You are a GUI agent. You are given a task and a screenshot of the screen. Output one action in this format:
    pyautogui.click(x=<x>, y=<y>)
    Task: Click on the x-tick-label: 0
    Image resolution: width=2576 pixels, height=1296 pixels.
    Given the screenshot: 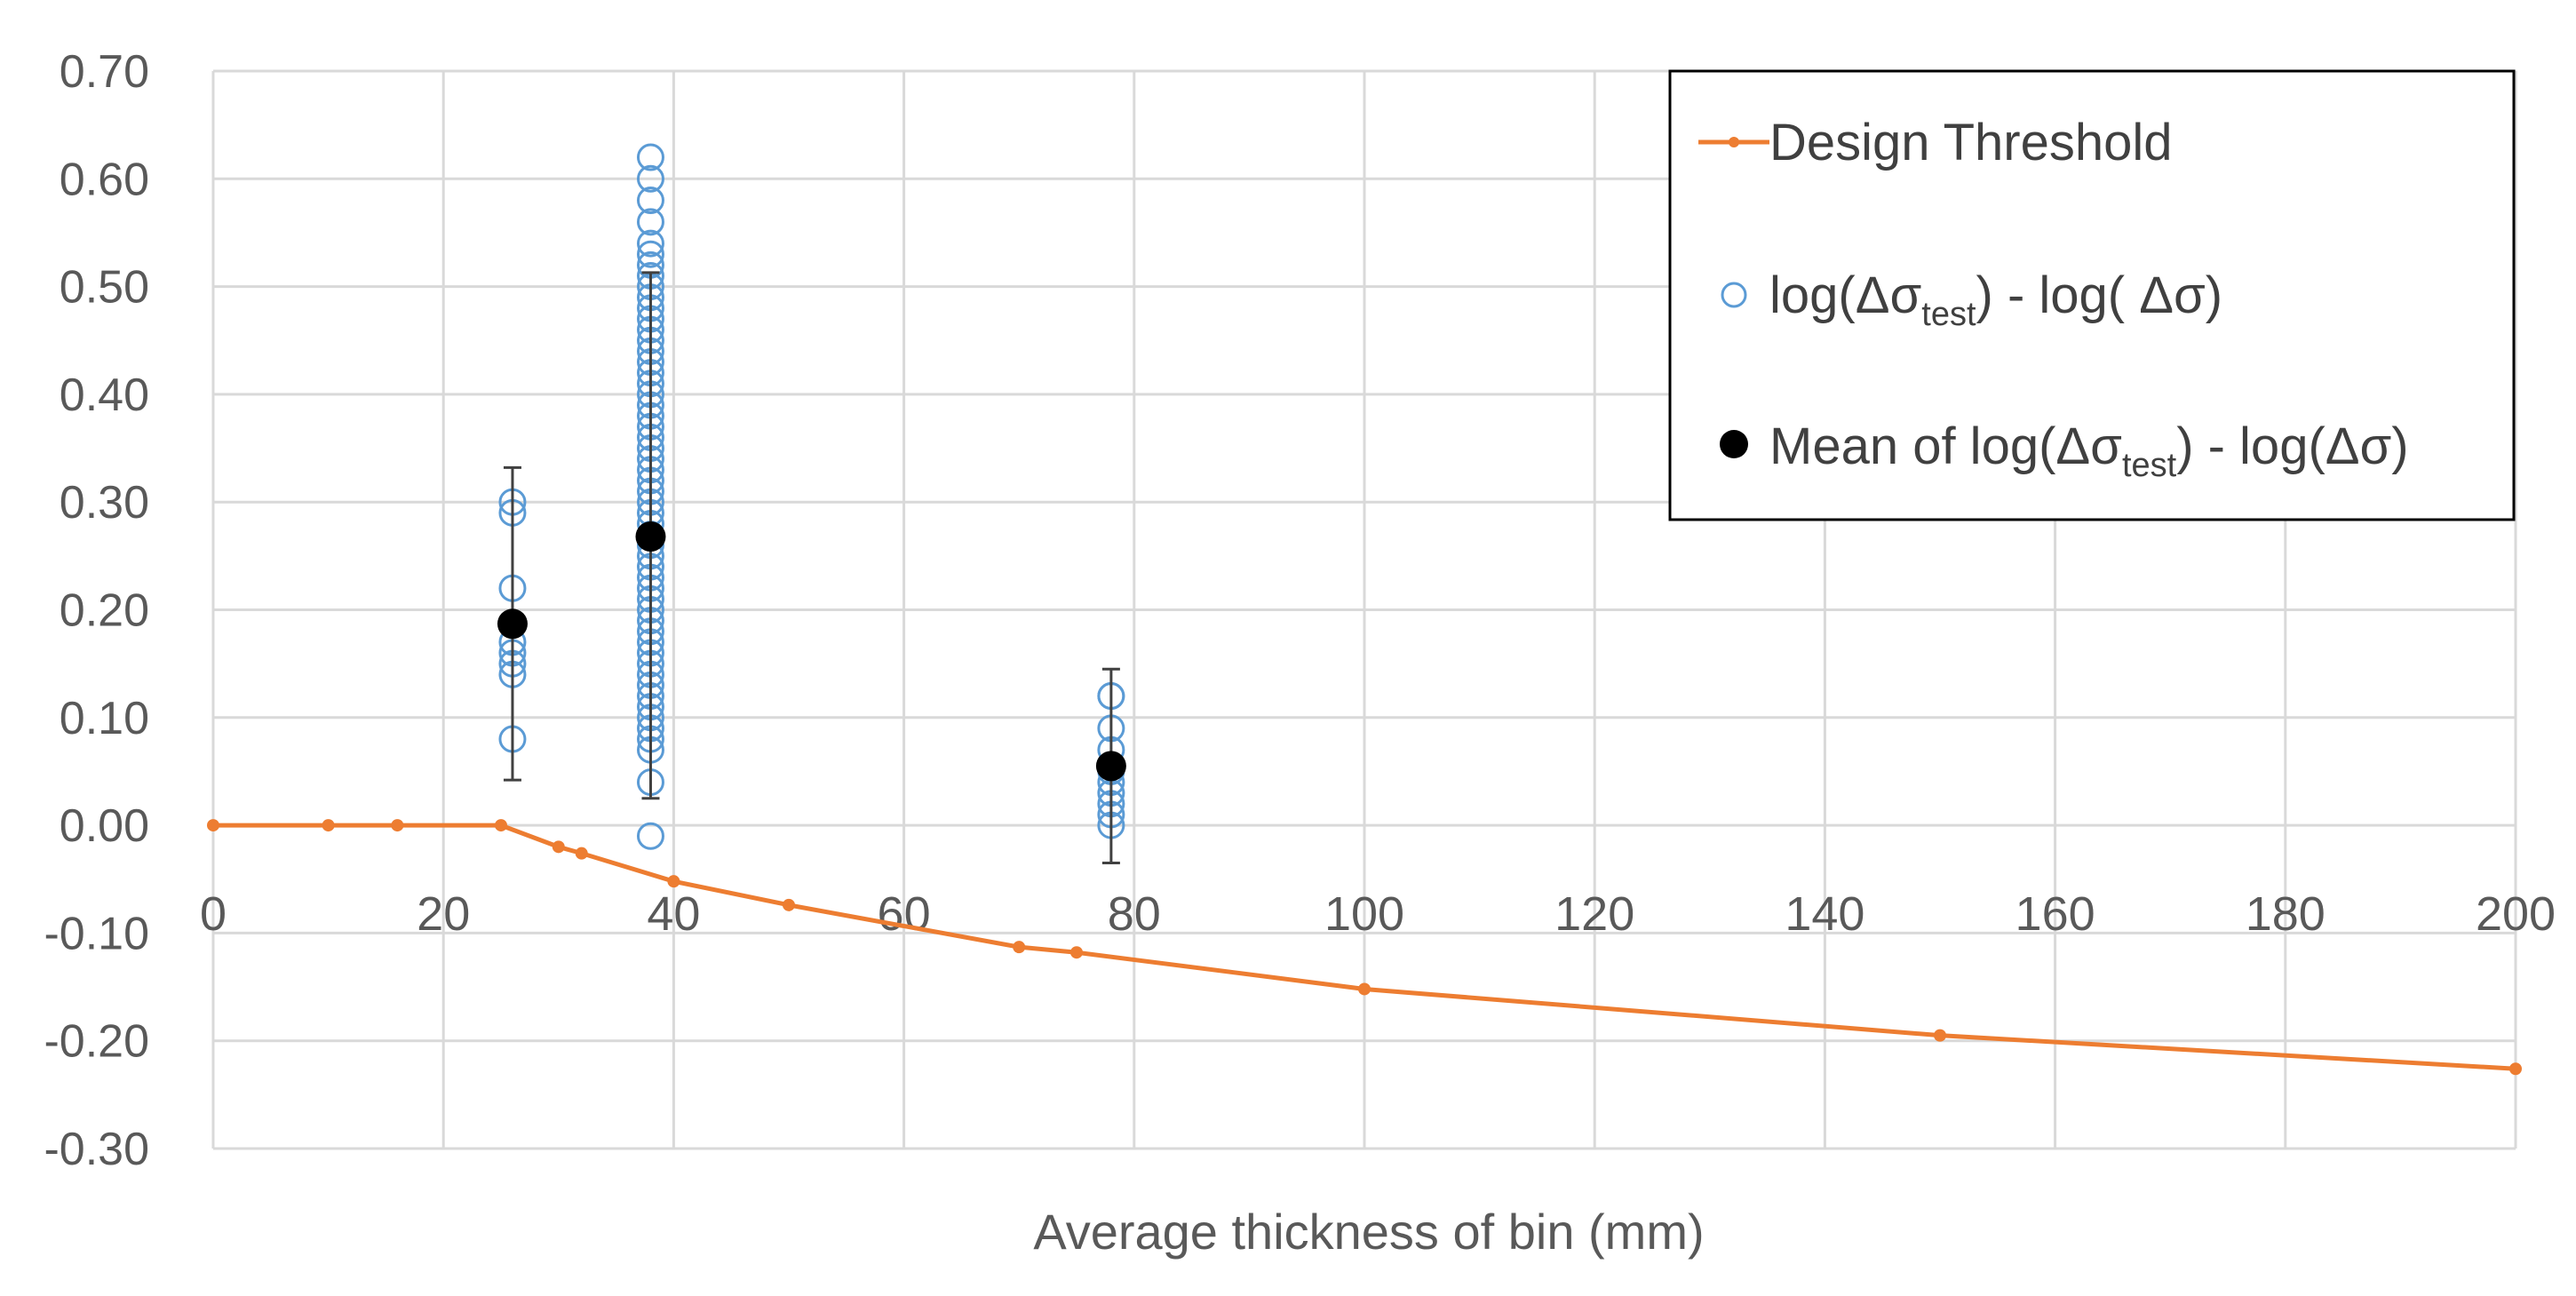 What is the action you would take?
    pyautogui.click(x=213, y=914)
    